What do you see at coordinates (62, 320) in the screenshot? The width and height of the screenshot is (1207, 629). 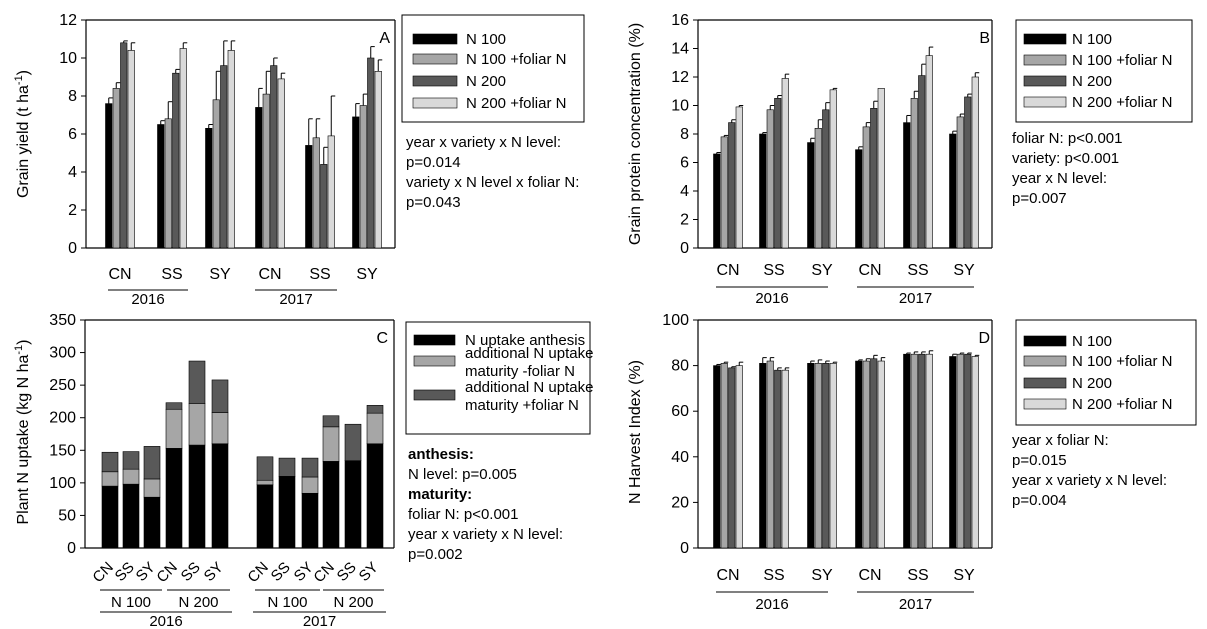 I see `y-tick-label: 350` at bounding box center [62, 320].